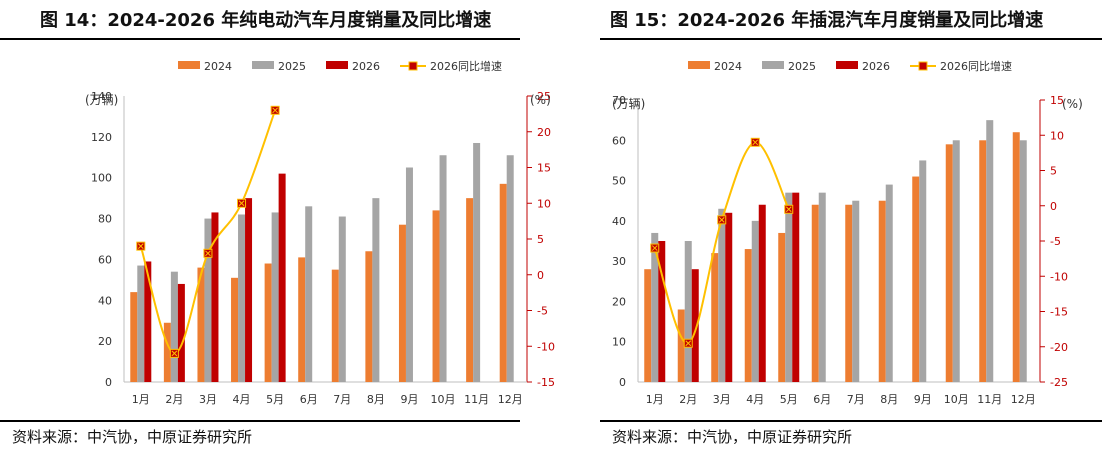 The height and width of the screenshot is (451, 1102). I want to click on x-tick-label: 9月, so click(923, 399).